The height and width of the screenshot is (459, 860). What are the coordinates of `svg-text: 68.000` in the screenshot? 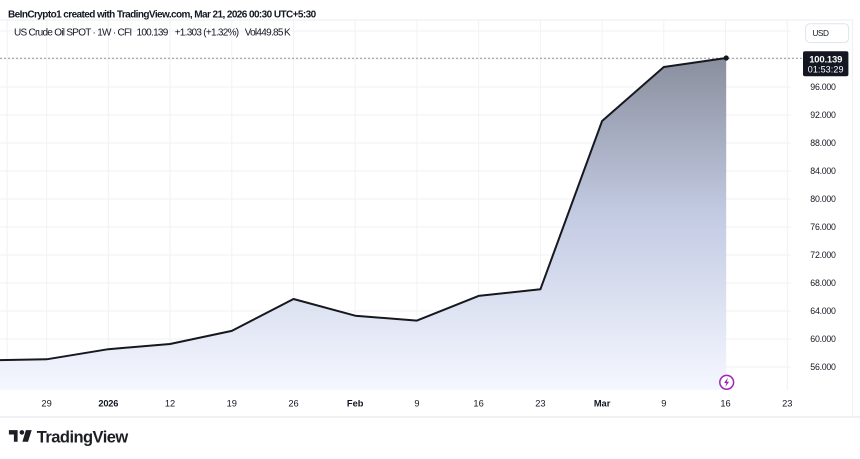 It's located at (823, 283).